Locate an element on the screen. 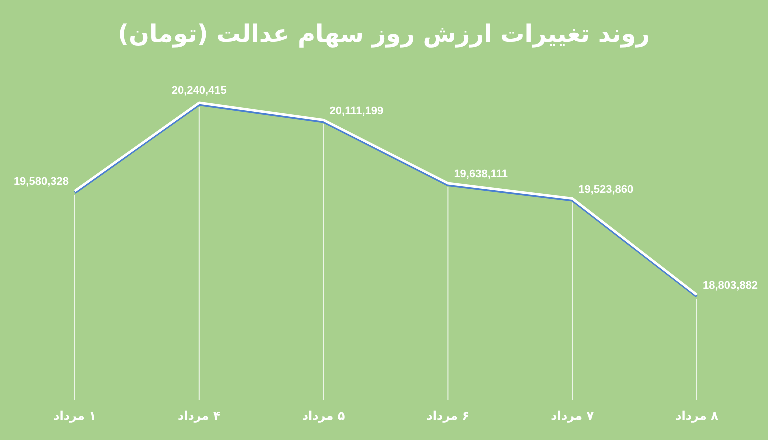 The height and width of the screenshot is (440, 768). x-tick-label: ۴ مرداد is located at coordinates (199, 416).